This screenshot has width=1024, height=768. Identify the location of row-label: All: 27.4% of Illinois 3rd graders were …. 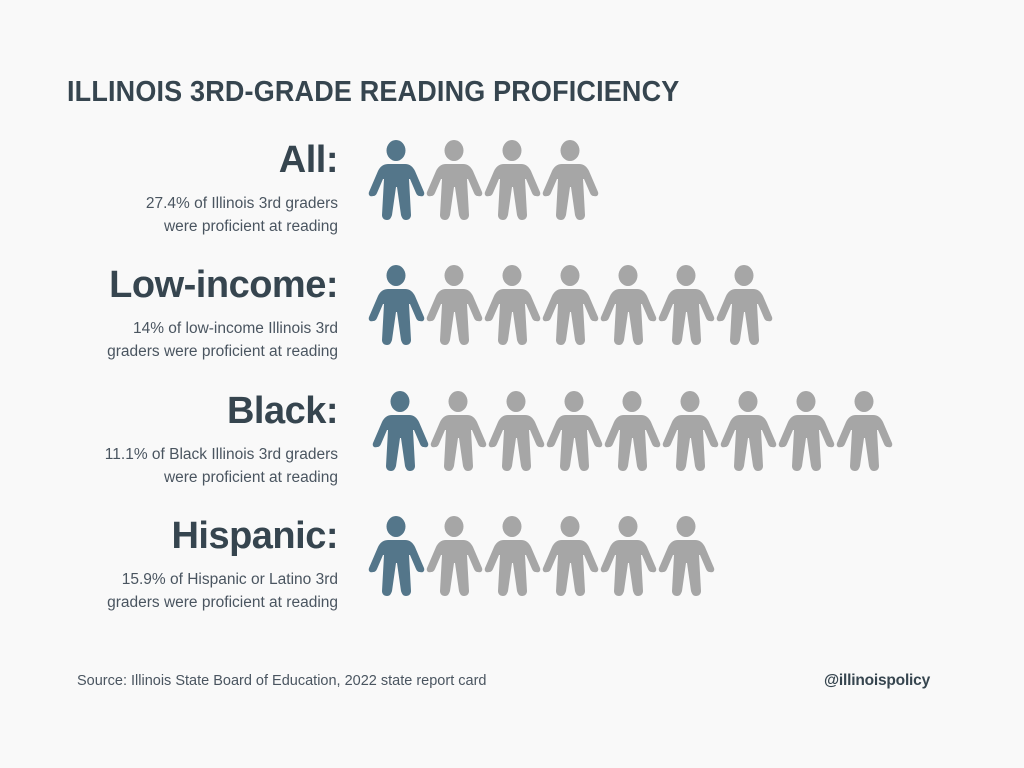
(188, 188).